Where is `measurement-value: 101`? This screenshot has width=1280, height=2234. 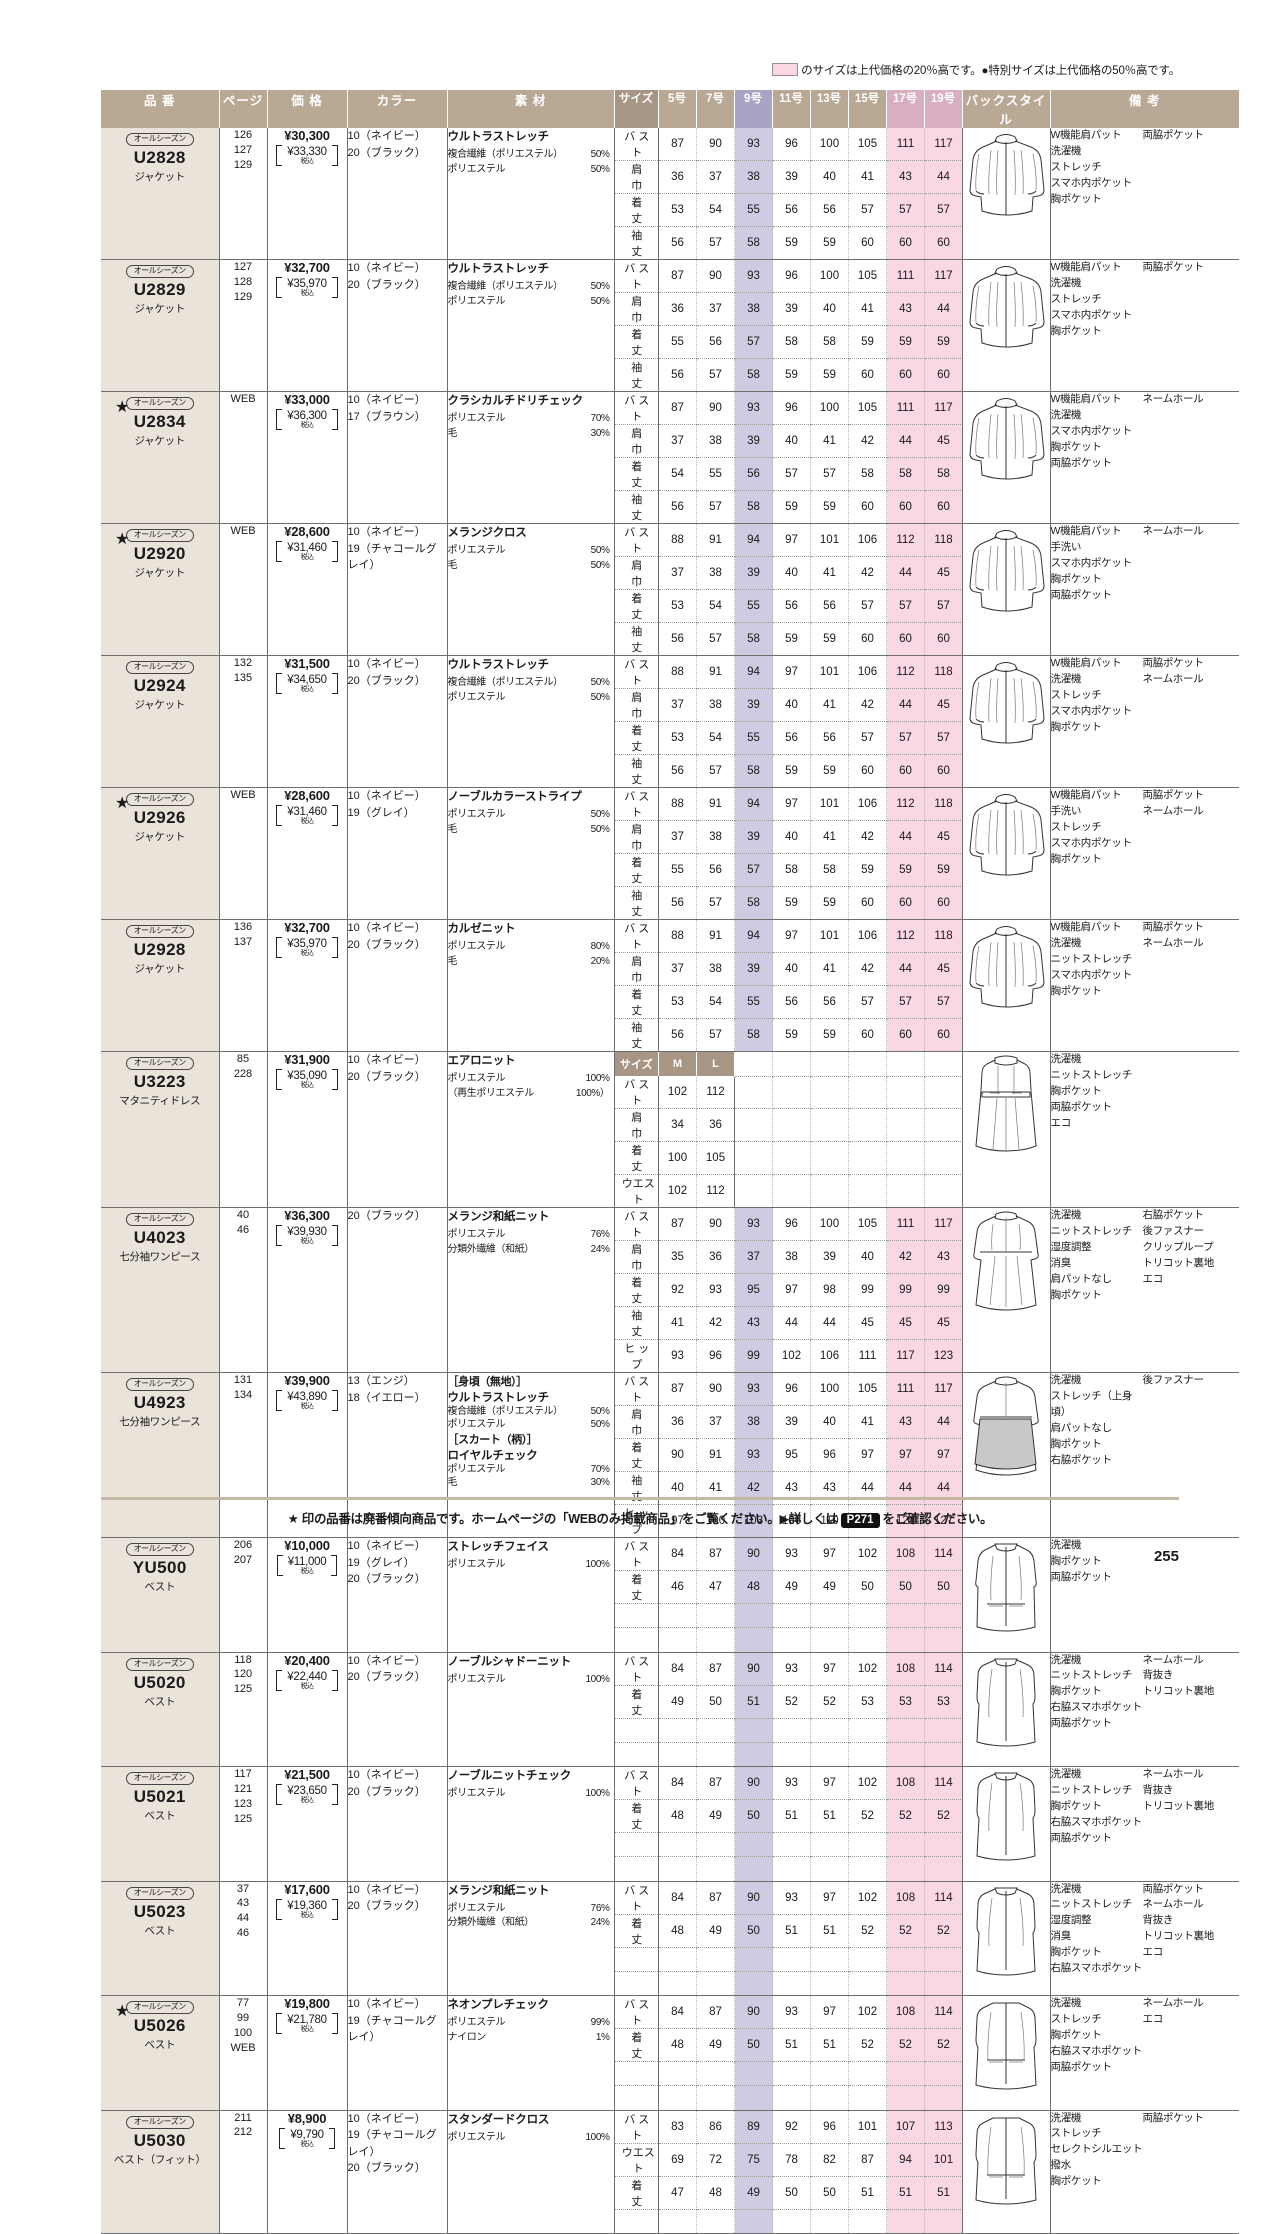
measurement-value: 101 is located at coordinates (829, 936).